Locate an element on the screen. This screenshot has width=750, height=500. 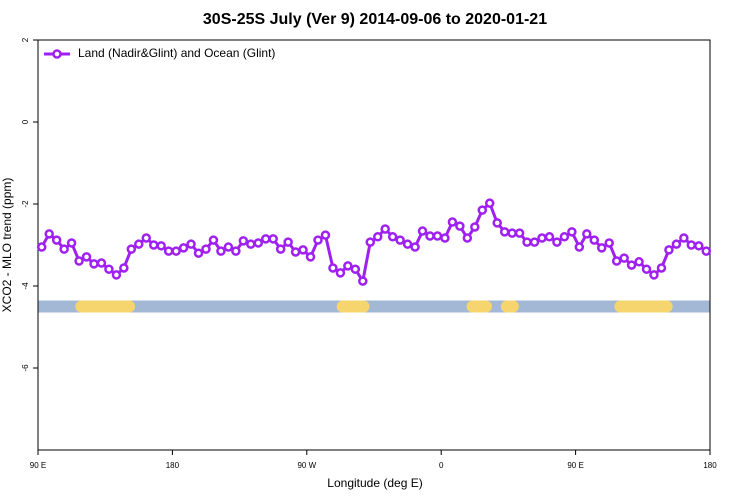
y-axis-label: XCO2 - MLO trend (ppm) is located at coordinates (7, 245).